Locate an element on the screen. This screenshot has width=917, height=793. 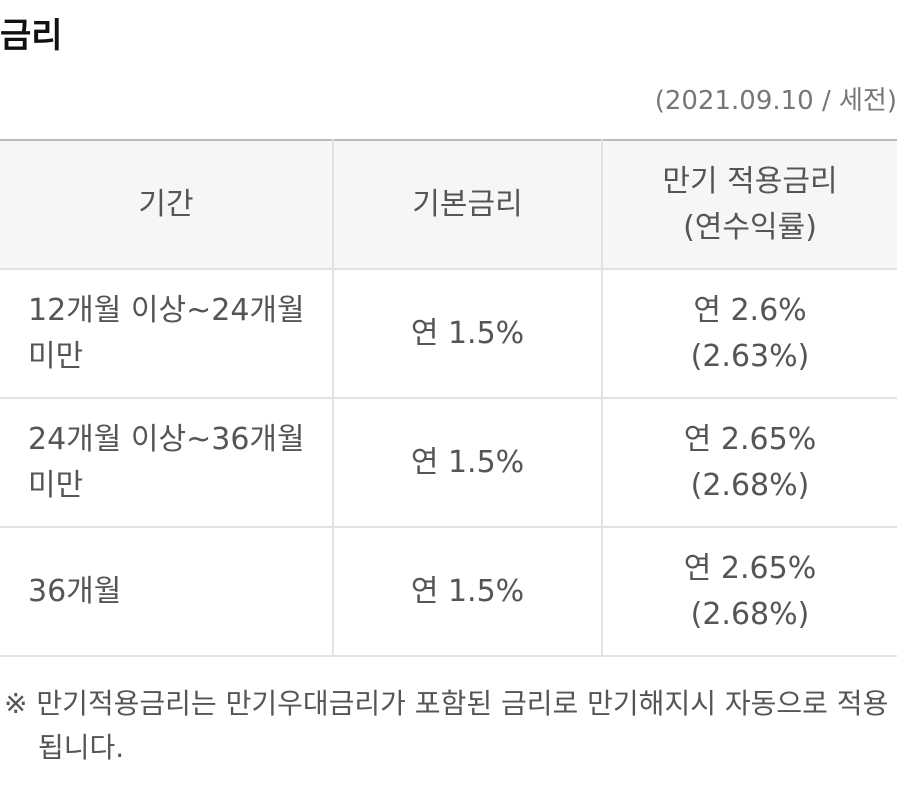
cell-line: 24개월 이상~36개월 미만 is located at coordinates (166, 462).